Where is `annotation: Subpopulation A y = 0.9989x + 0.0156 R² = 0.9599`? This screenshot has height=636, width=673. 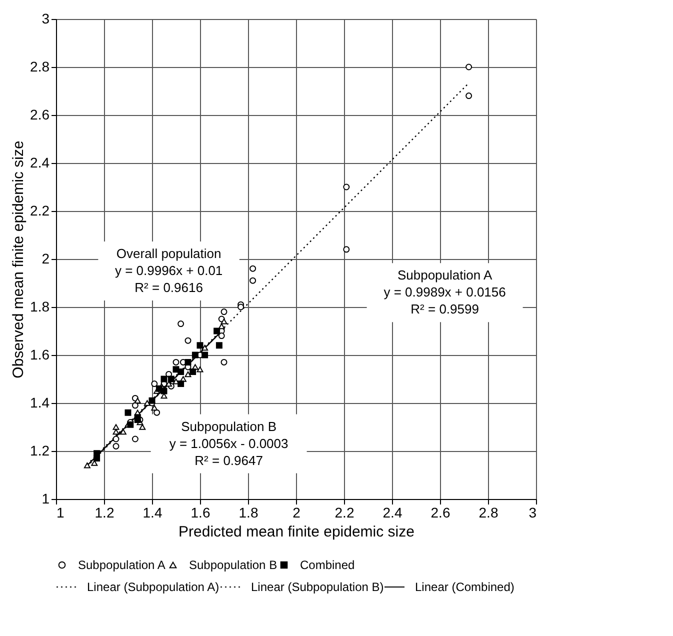 annotation: Subpopulation A y = 0.9989x + 0.0156 R² = 0.9599 is located at coordinates (445, 292).